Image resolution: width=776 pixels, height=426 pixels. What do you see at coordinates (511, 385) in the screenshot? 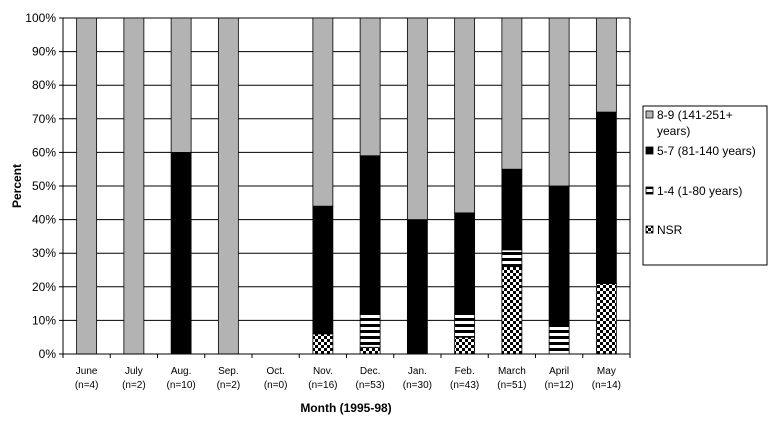
I see `x-tick-count: (n=51)` at bounding box center [511, 385].